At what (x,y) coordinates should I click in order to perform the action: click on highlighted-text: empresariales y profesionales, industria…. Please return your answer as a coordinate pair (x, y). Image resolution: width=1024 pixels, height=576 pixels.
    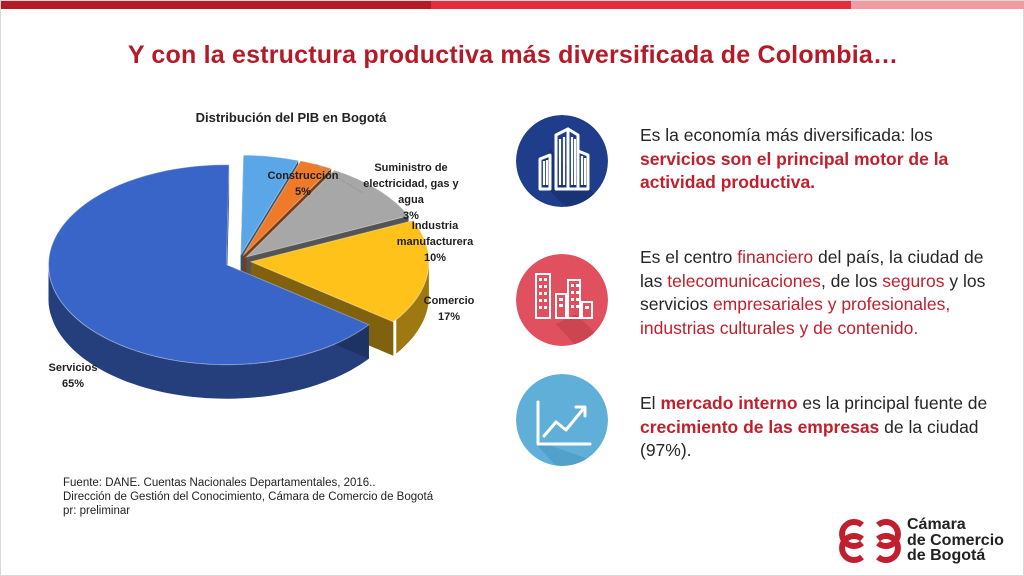
    Looking at the image, I should click on (795, 316).